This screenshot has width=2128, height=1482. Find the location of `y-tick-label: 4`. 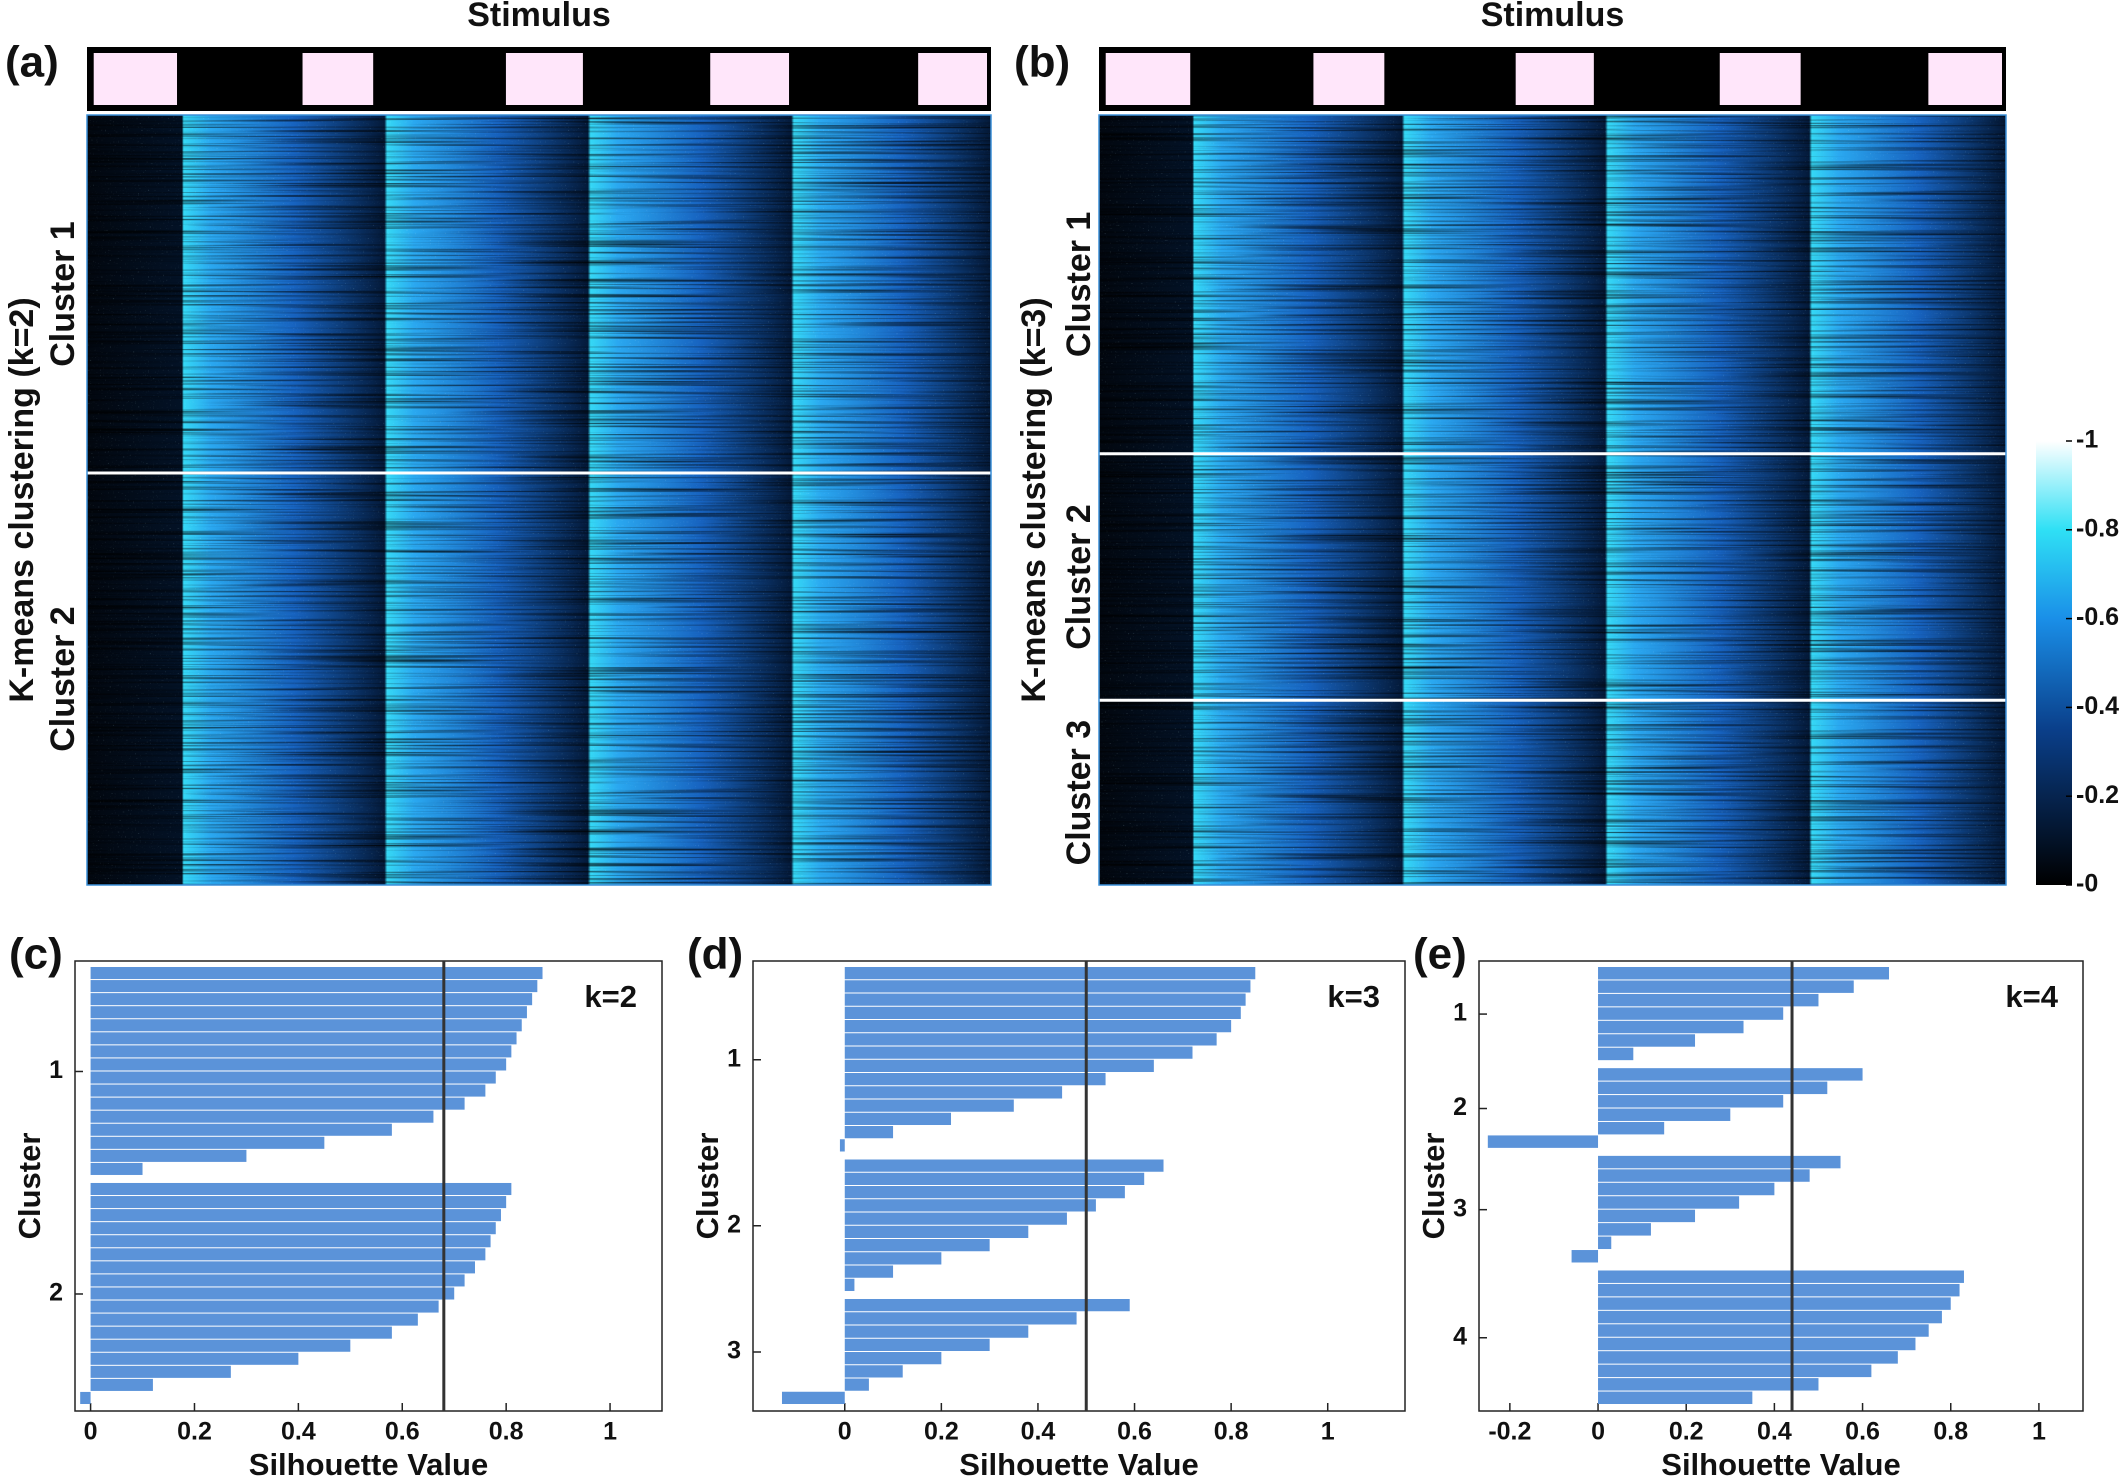

y-tick-label: 4 is located at coordinates (1460, 1336).